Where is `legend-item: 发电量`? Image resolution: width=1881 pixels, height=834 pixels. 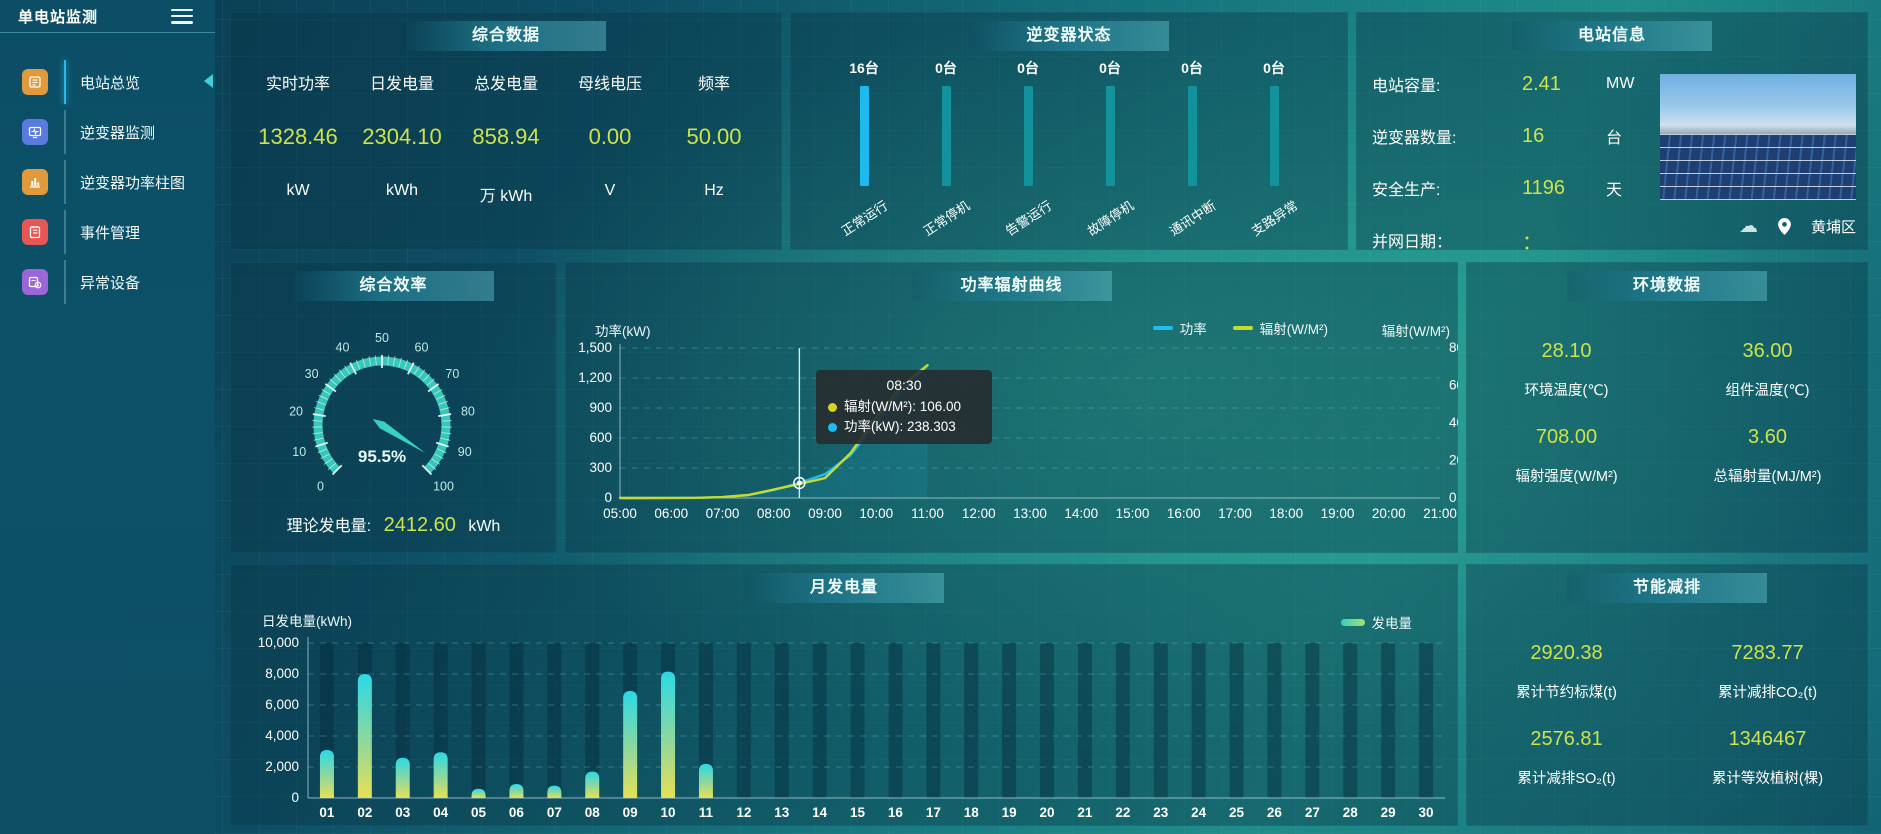 legend-item: 发电量 is located at coordinates (1376, 622).